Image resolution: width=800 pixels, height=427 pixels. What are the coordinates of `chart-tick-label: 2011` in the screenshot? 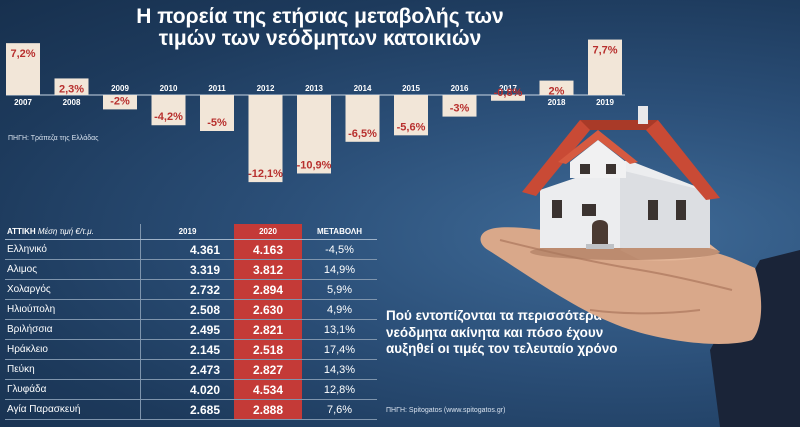 It's located at (217, 88).